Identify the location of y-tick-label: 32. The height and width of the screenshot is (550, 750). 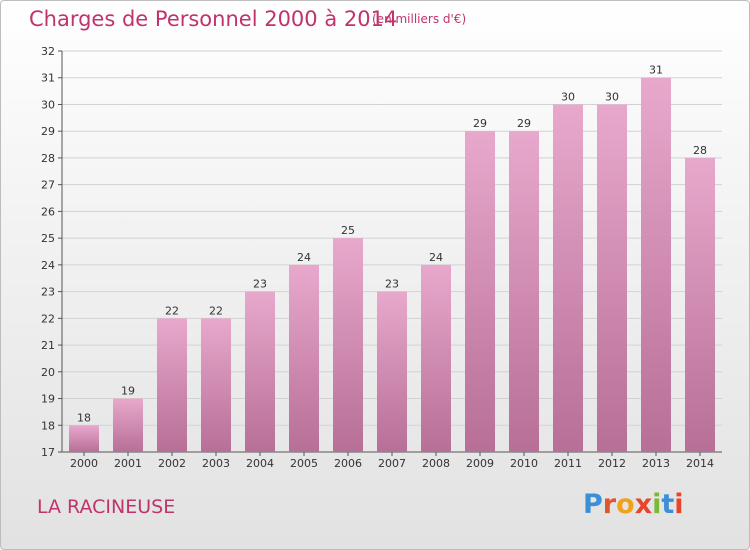
(48, 51).